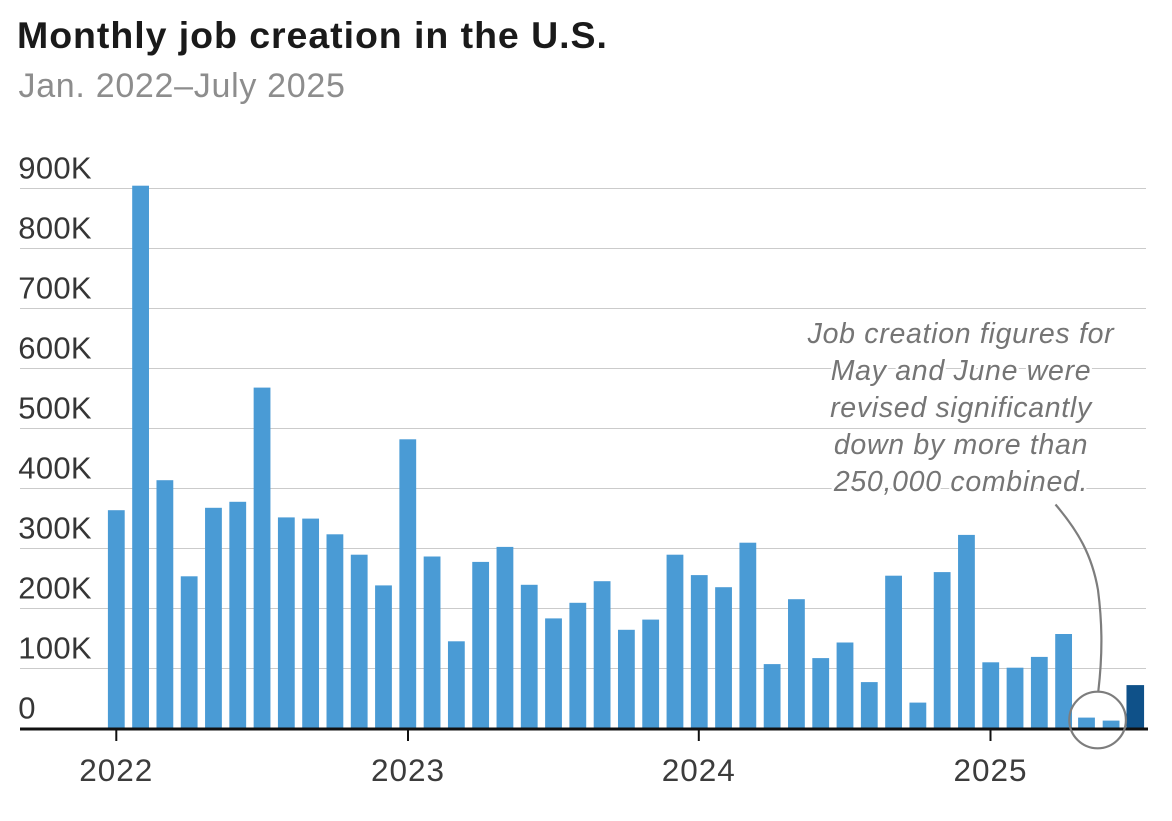 This screenshot has width=1172, height=821. I want to click on svg-text: 2023, so click(408, 770).